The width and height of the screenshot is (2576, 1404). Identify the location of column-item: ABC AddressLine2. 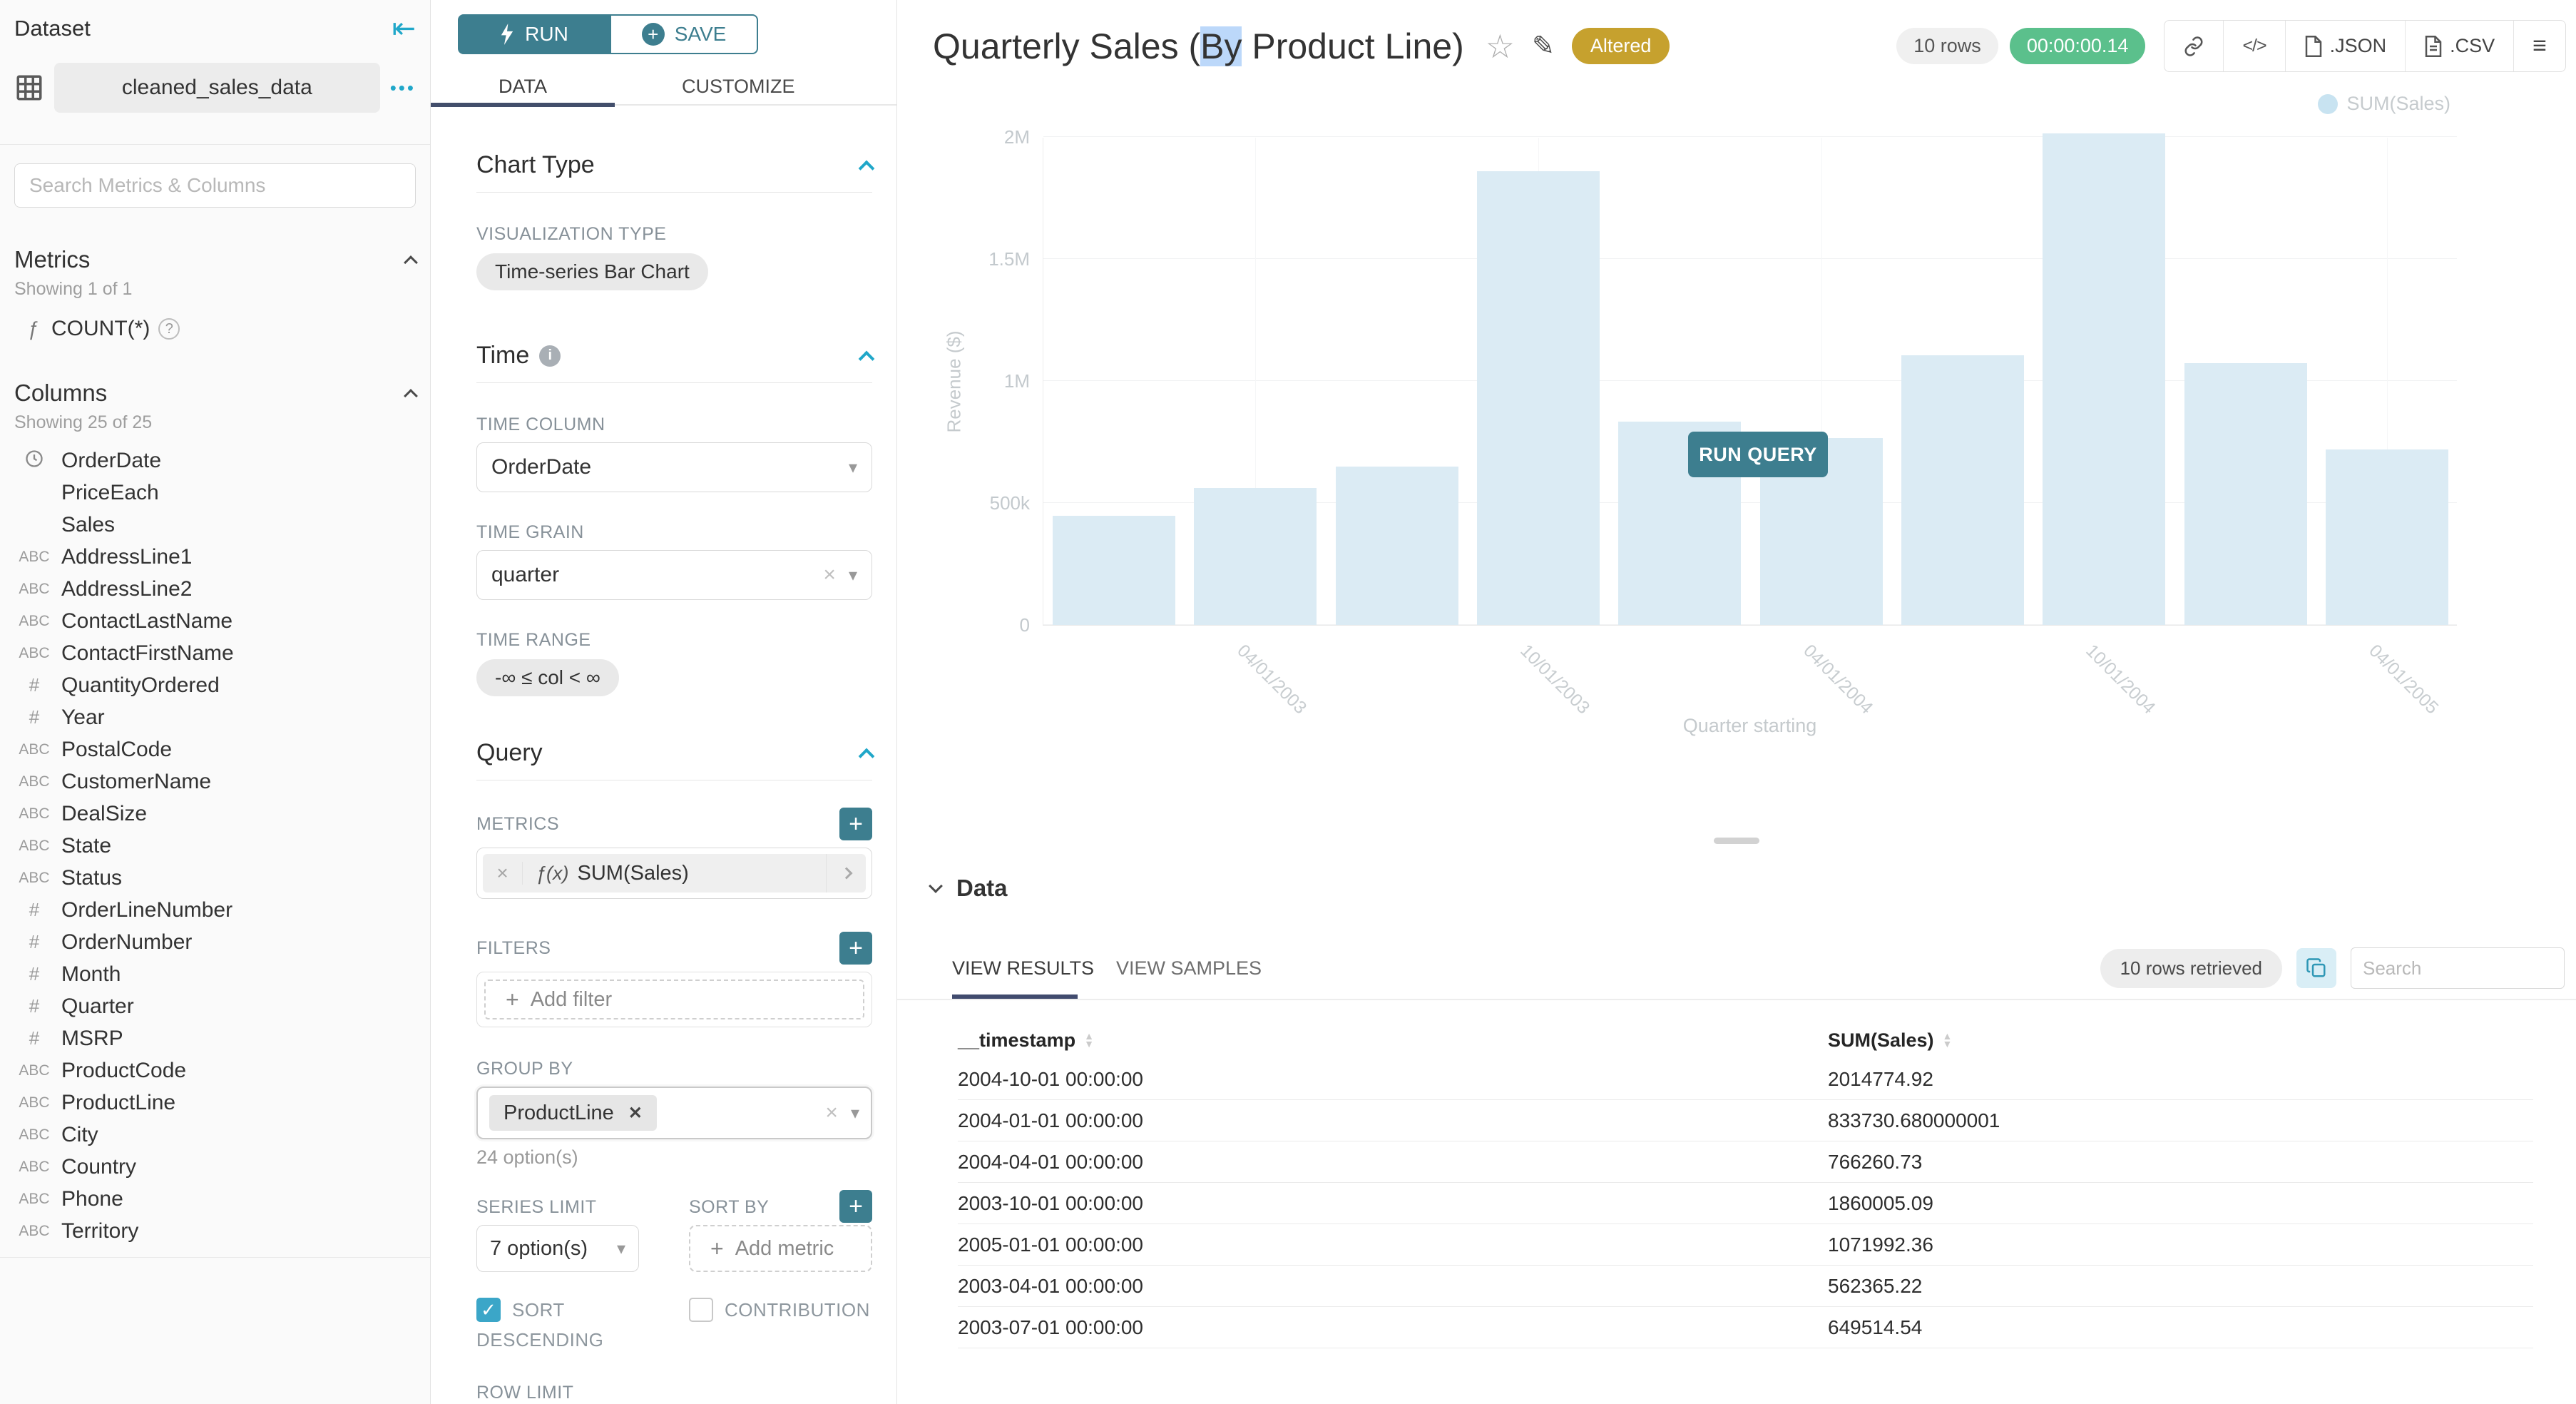
(215, 589).